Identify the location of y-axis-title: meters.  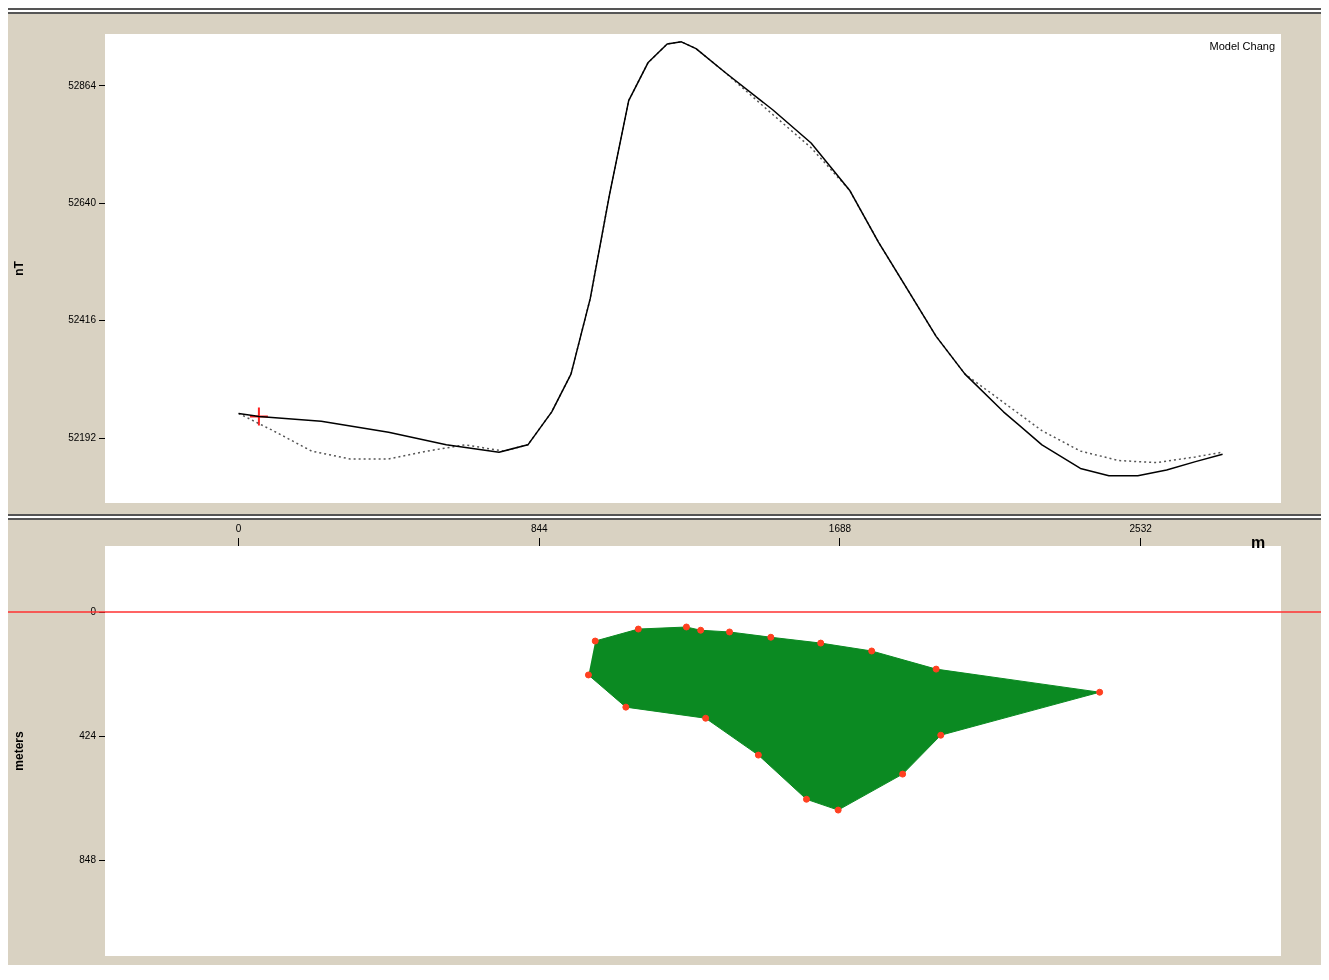
(18, 751).